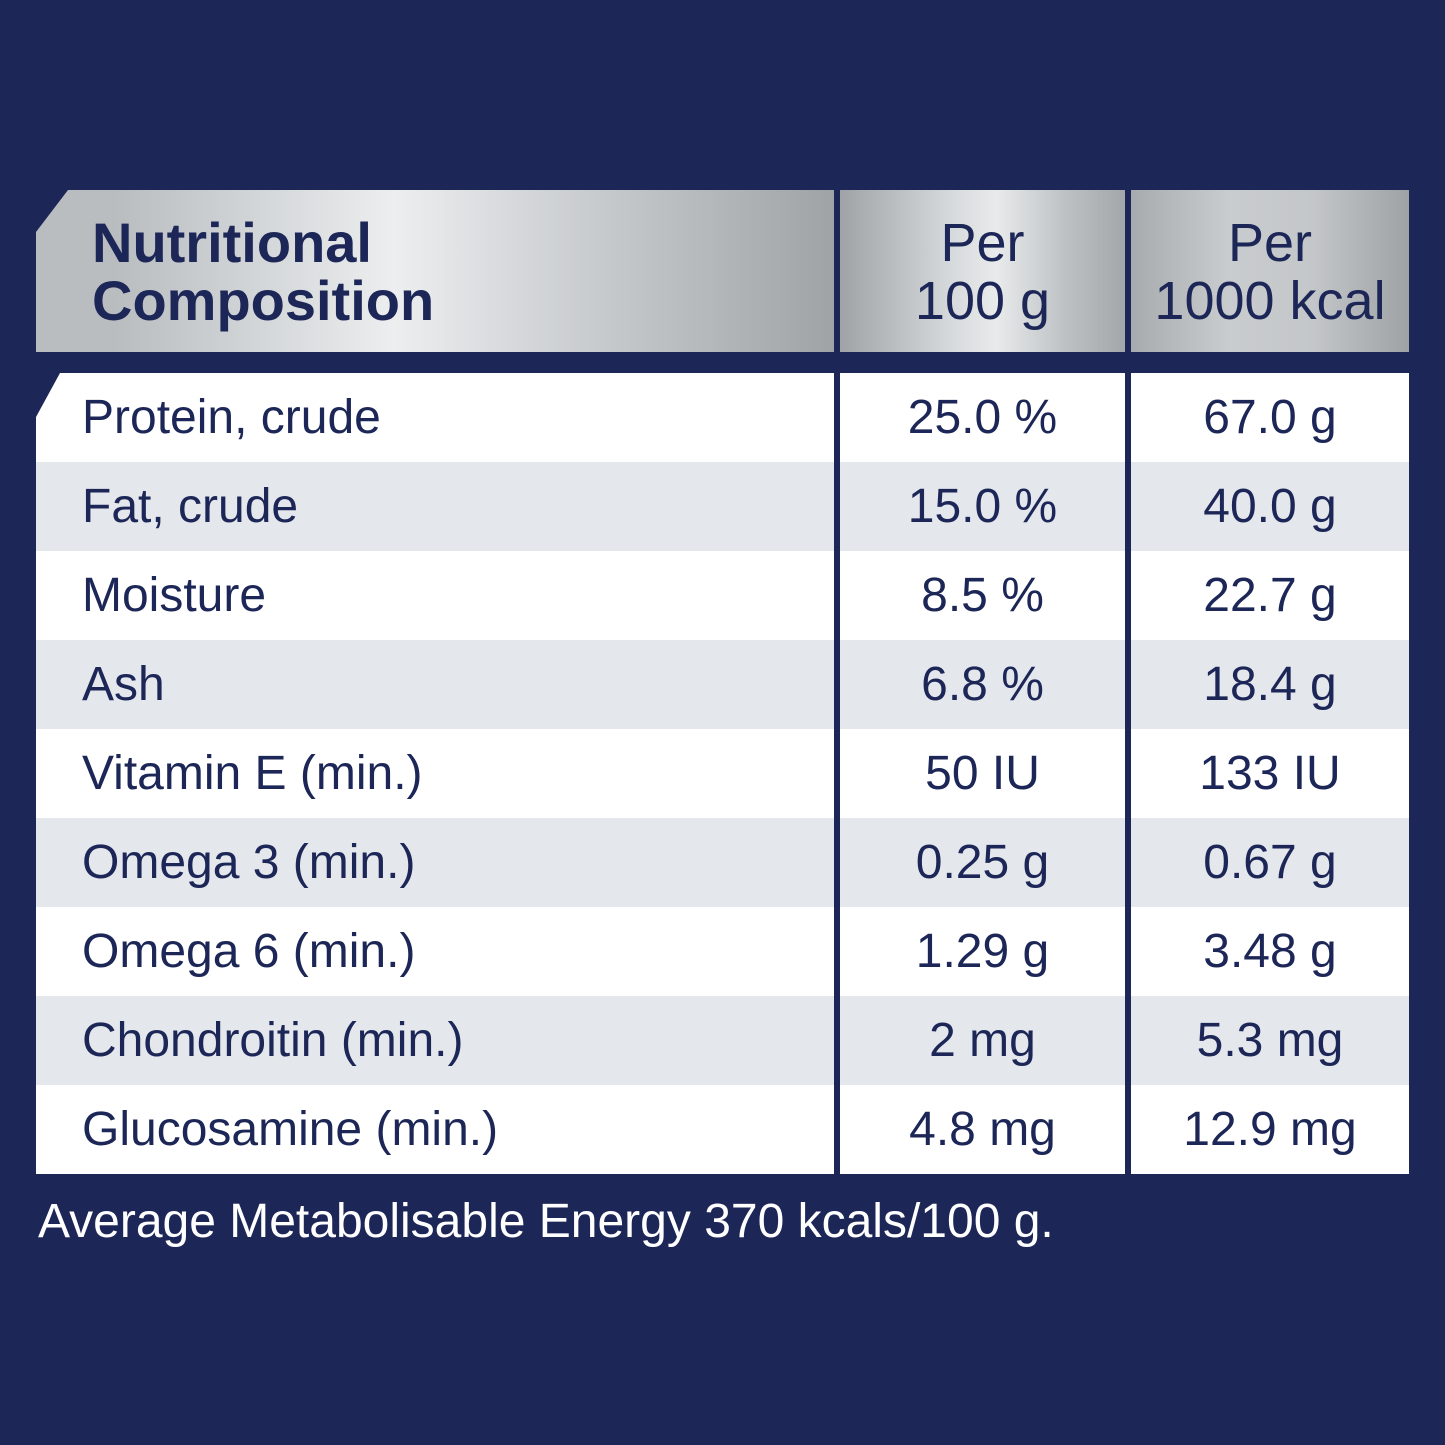 The width and height of the screenshot is (1445, 1445). What do you see at coordinates (982, 1040) in the screenshot?
I see `value-per-100g: 2 mg` at bounding box center [982, 1040].